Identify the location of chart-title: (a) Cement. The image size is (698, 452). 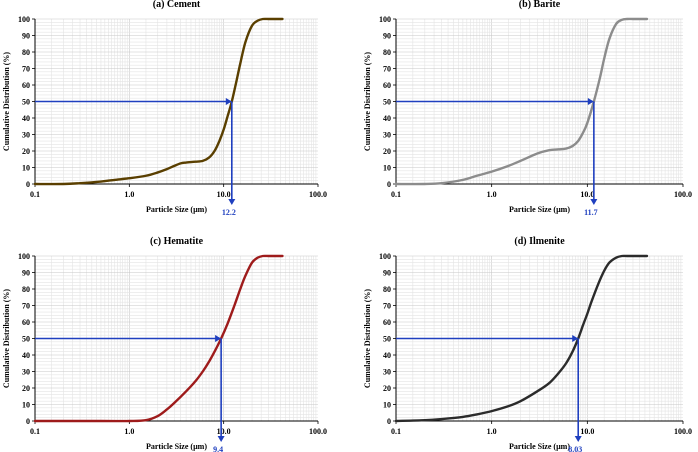
(177, 5).